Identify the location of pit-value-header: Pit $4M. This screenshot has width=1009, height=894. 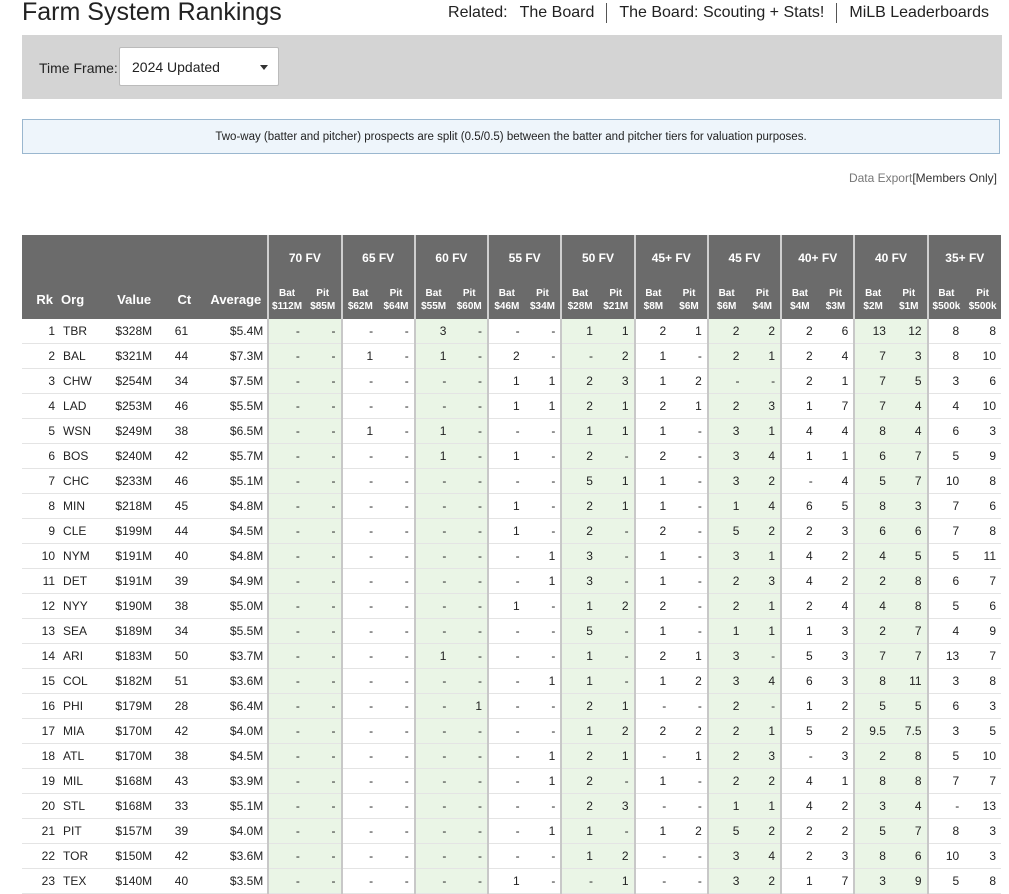
(763, 299).